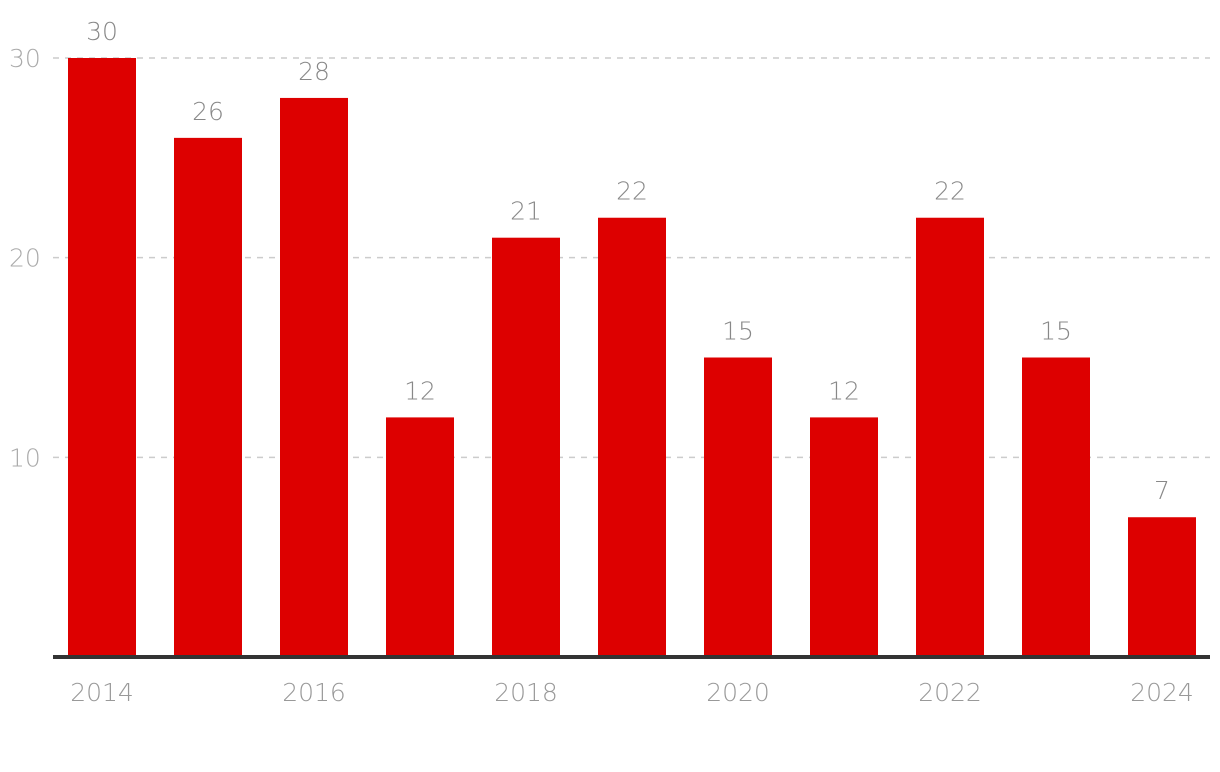 The height and width of the screenshot is (772, 1220). I want to click on y-tick-label-30: 30, so click(25, 58).